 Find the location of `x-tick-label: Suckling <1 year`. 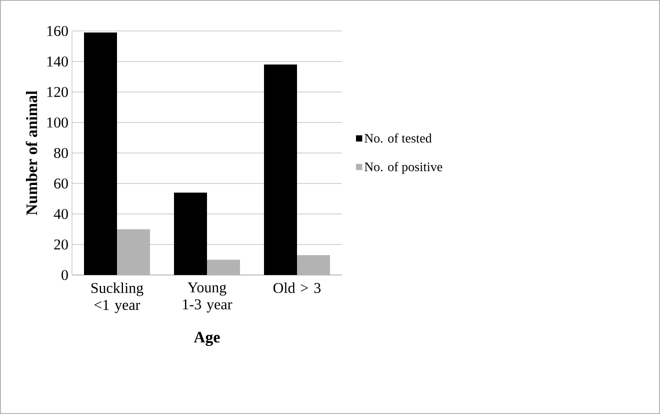

x-tick-label: Suckling <1 year is located at coordinates (117, 298).